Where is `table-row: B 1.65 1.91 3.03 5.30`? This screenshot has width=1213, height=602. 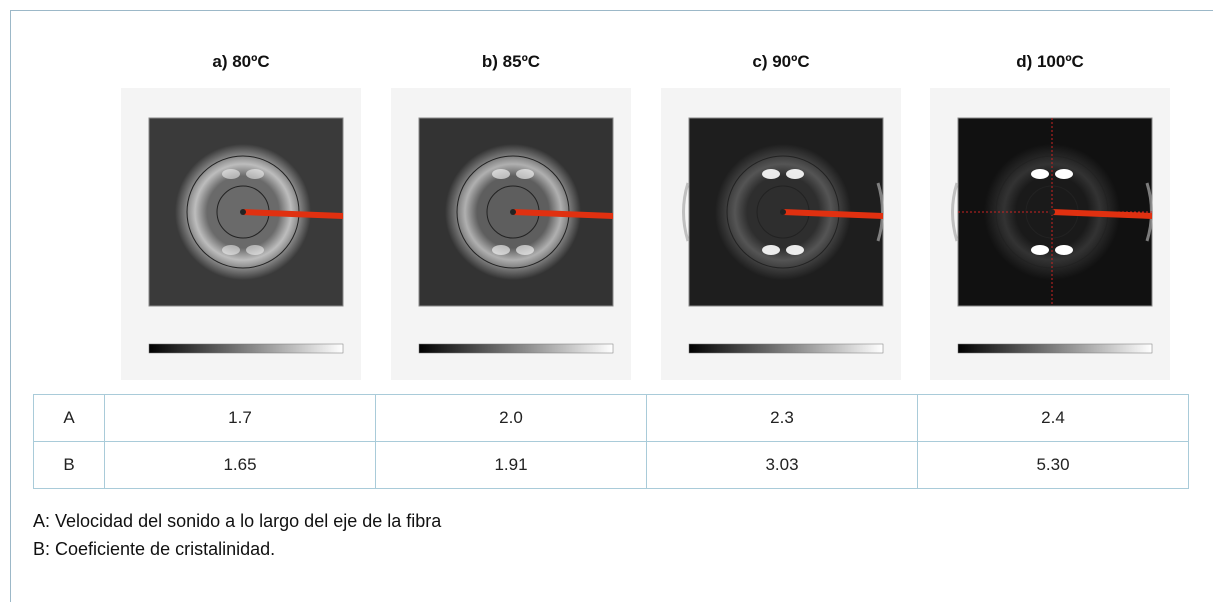 table-row: B 1.65 1.91 3.03 5.30 is located at coordinates (611, 465).